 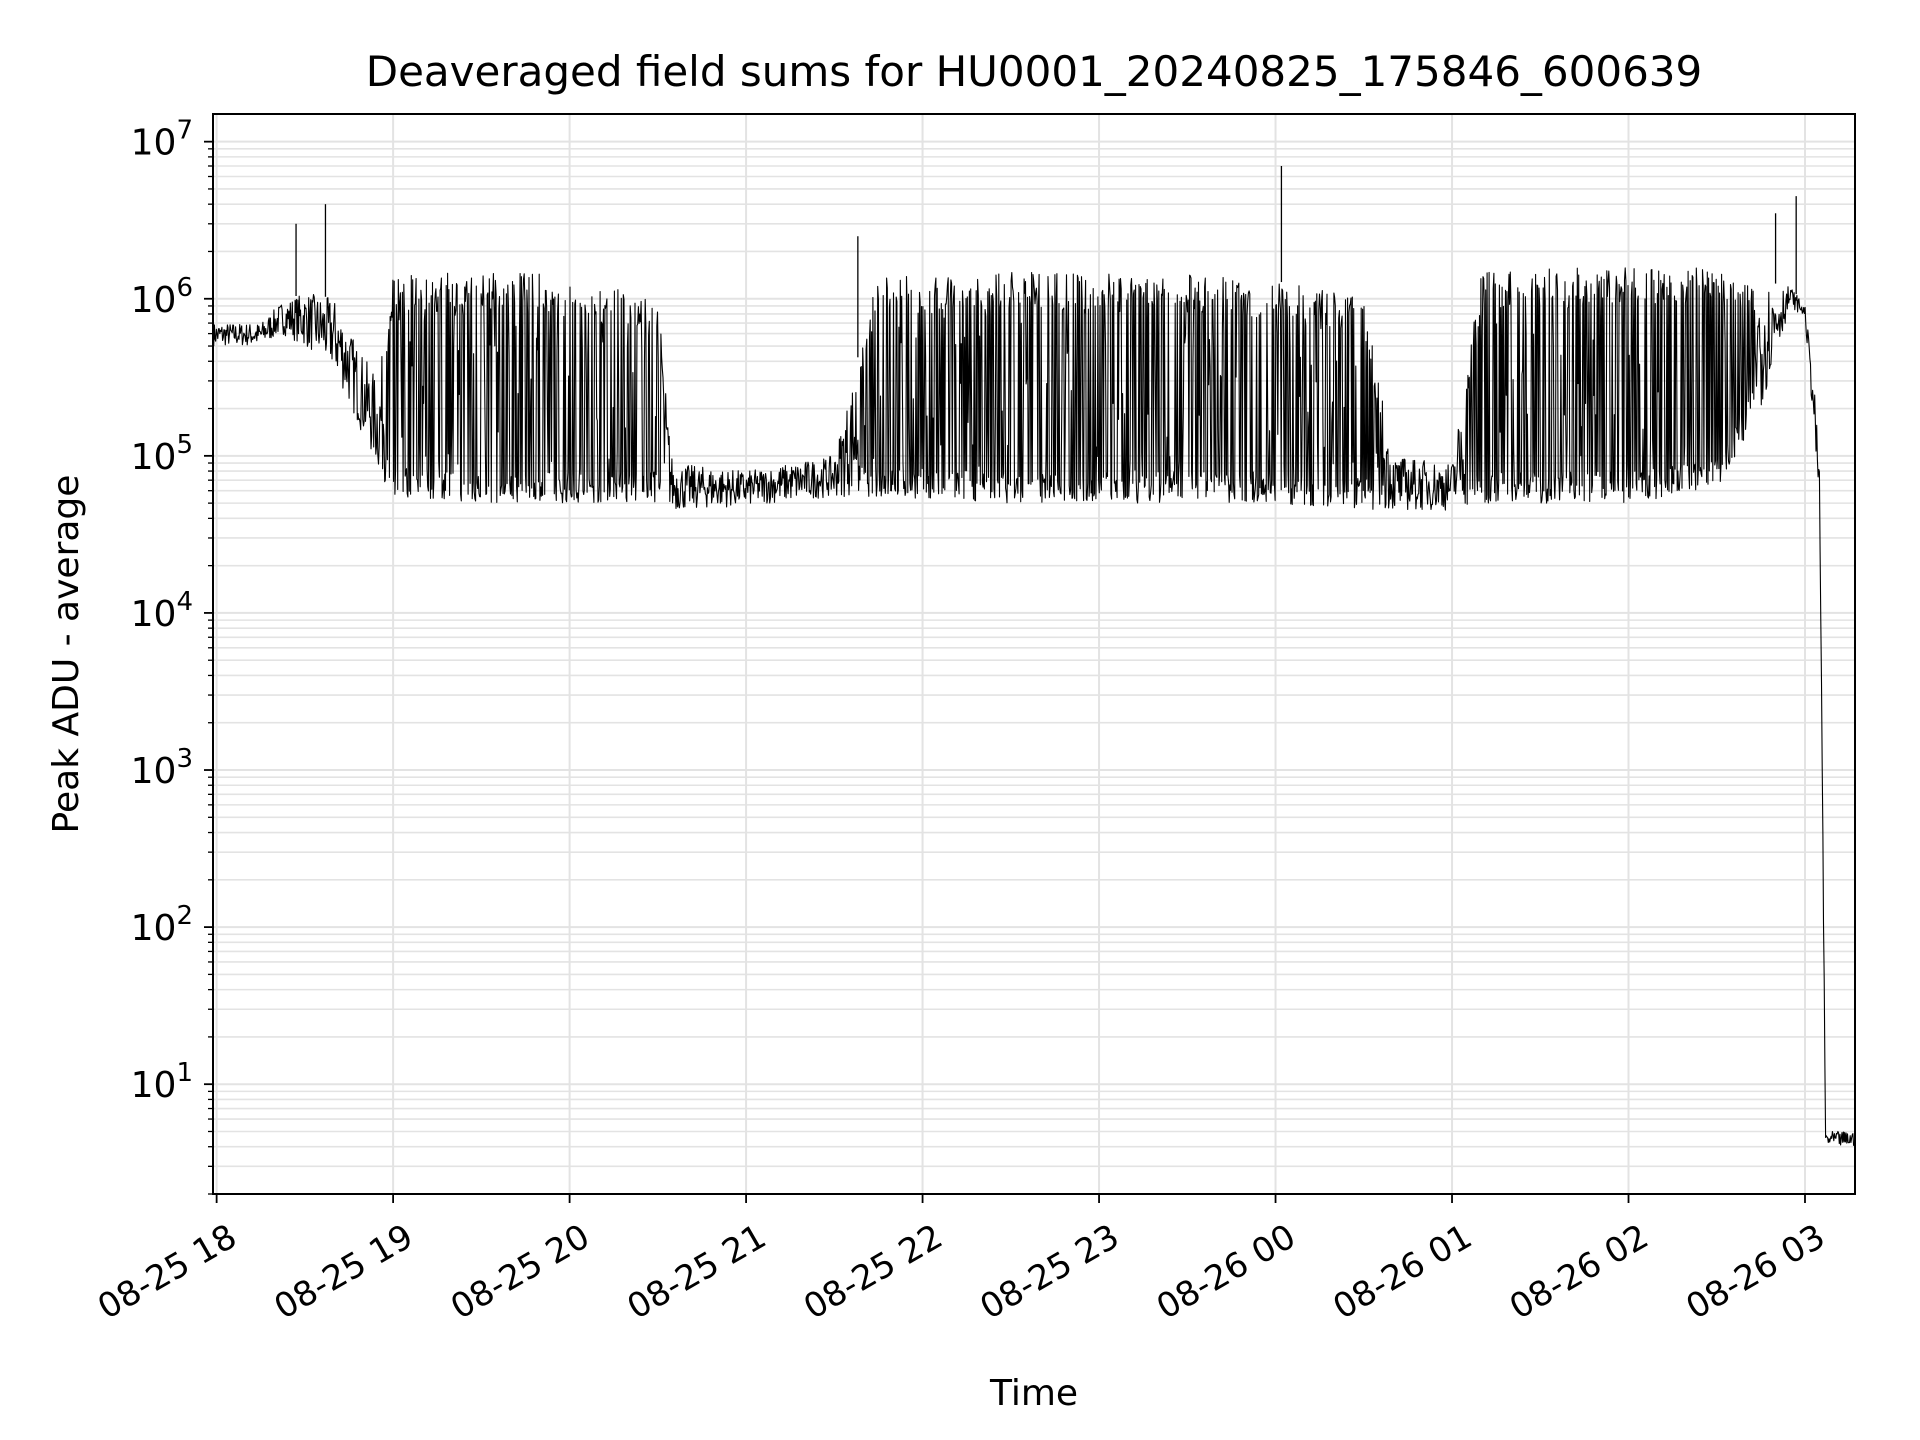 What do you see at coordinates (162, 611) in the screenshot?
I see `y-tick-label: 10⁴` at bounding box center [162, 611].